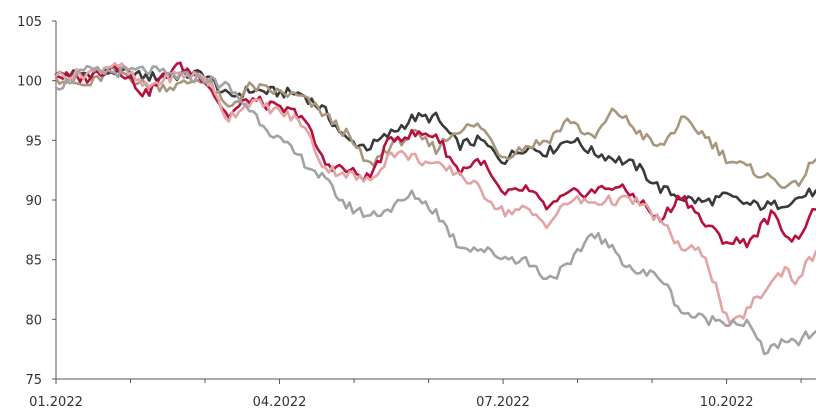 This screenshot has width=816, height=412. I want to click on y-tick-label: 85, so click(33, 261).